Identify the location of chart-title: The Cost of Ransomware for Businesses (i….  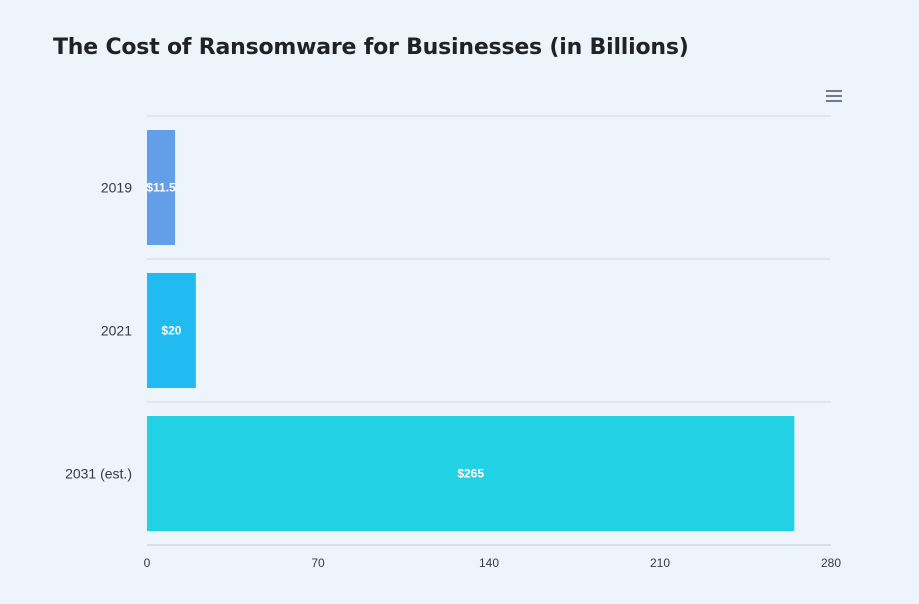
(371, 47).